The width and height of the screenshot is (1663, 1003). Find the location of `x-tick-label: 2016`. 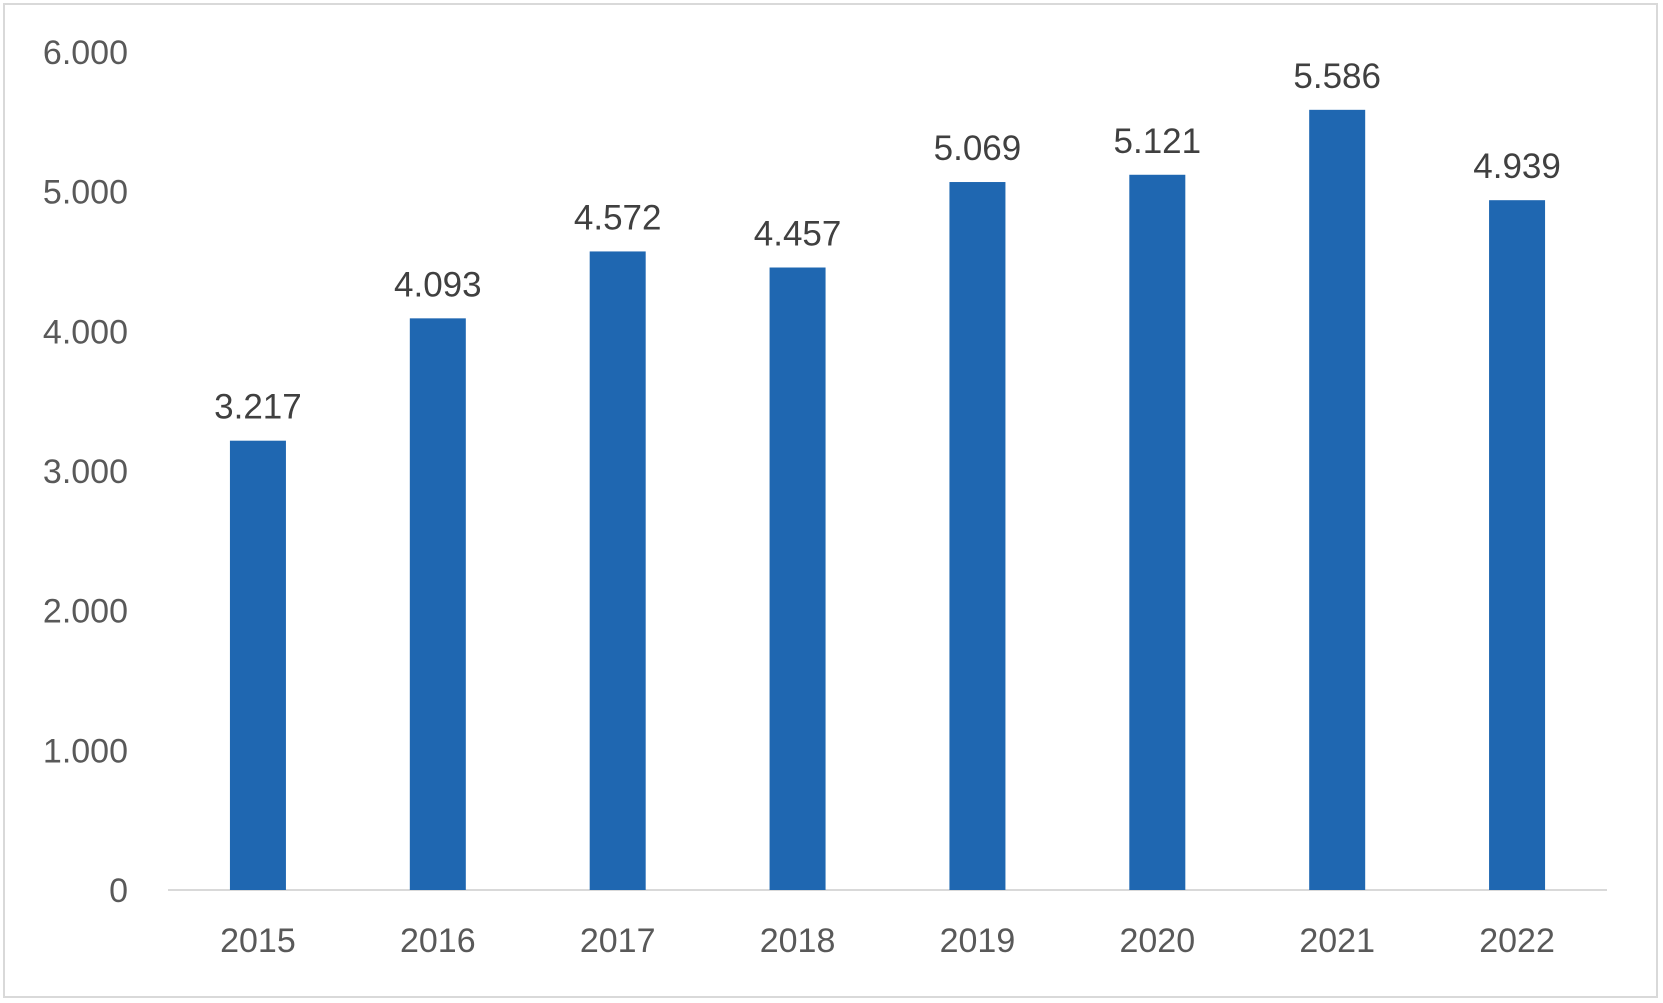

x-tick-label: 2016 is located at coordinates (438, 941).